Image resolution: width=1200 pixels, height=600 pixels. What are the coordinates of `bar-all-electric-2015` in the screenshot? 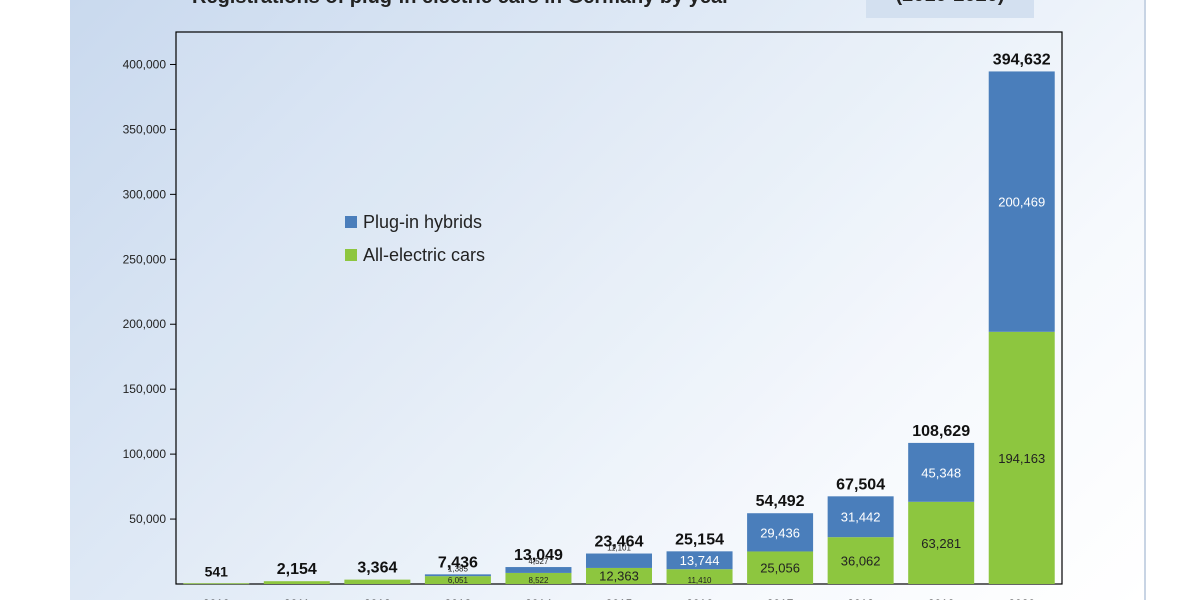 It's located at (619, 575).